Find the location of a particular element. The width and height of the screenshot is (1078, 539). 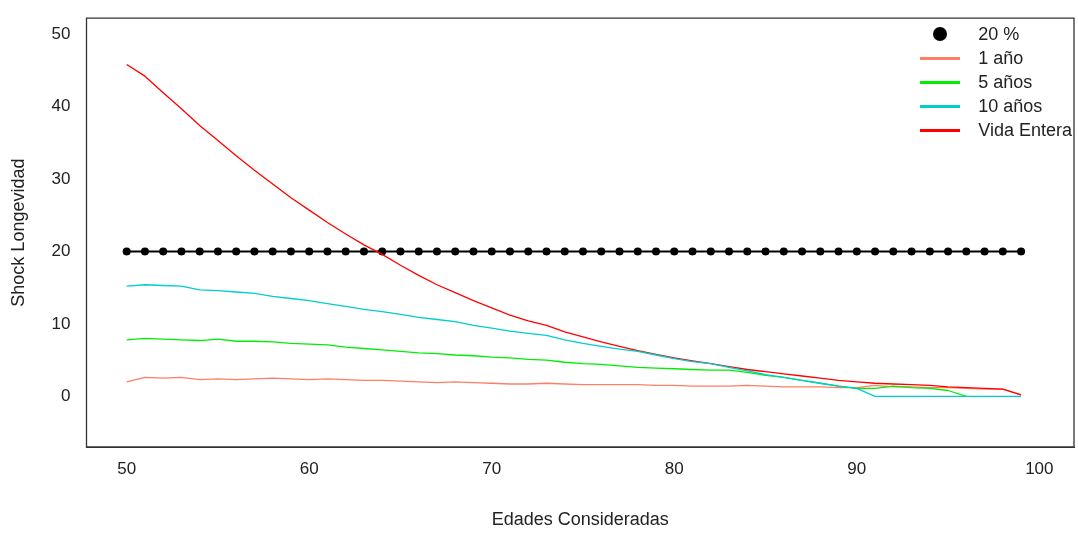

x-axis-title: Edades Consideradas is located at coordinates (580, 519).